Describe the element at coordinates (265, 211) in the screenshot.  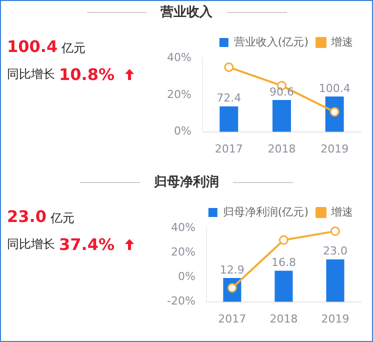
I see `legend-label: 归母净利润(亿元)` at that location.